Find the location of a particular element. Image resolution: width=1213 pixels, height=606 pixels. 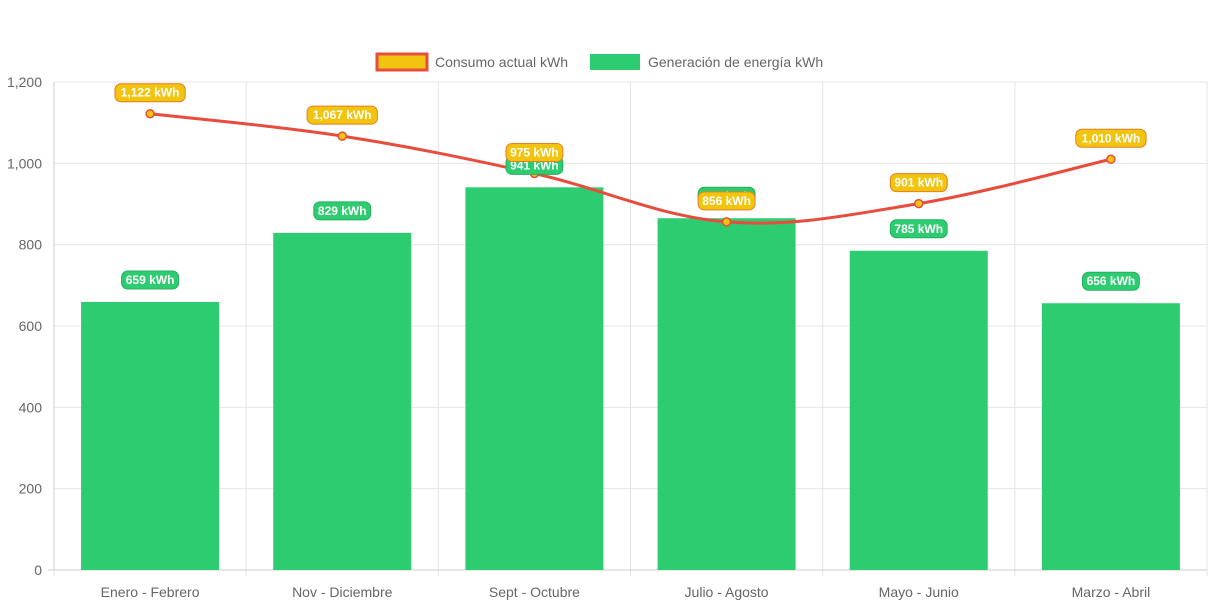

bar-data-label-text: 829 kWh is located at coordinates (342, 211).